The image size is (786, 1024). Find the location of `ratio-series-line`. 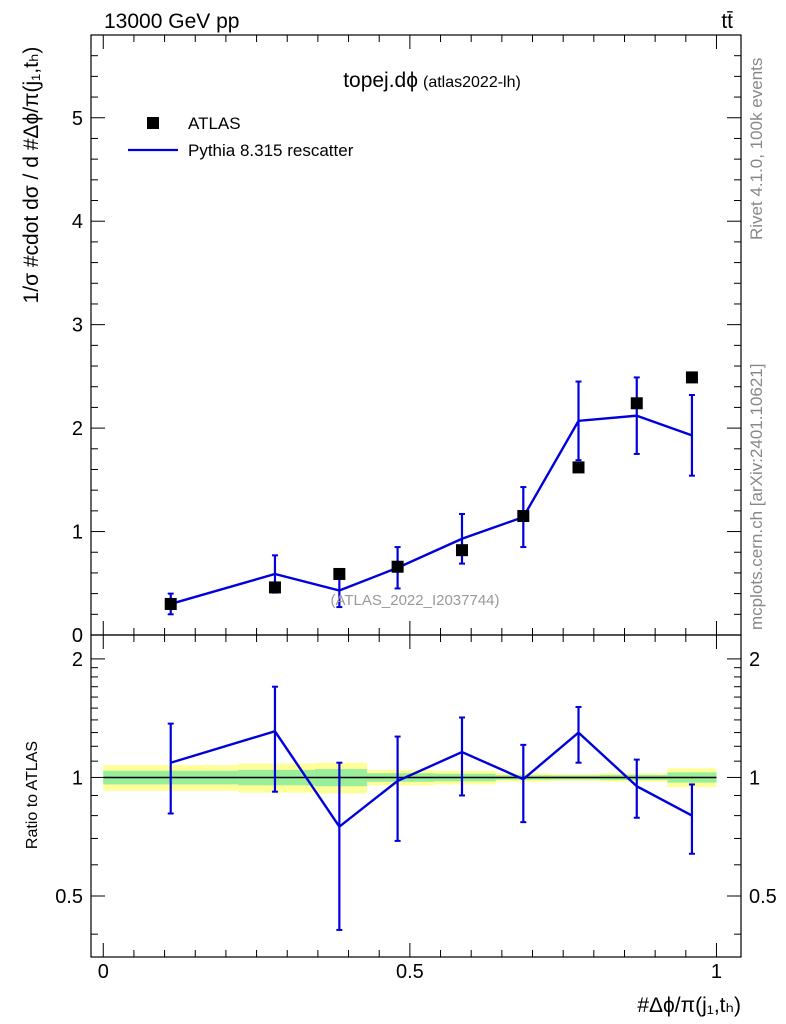

ratio-series-line is located at coordinates (431, 779).